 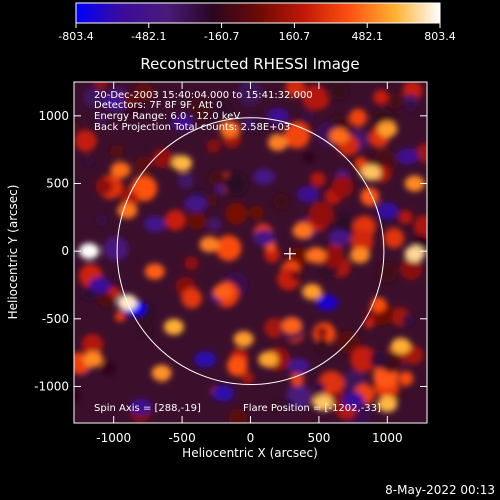 I want to click on colorbar-tick-label: 803.4, so click(x=440, y=36).